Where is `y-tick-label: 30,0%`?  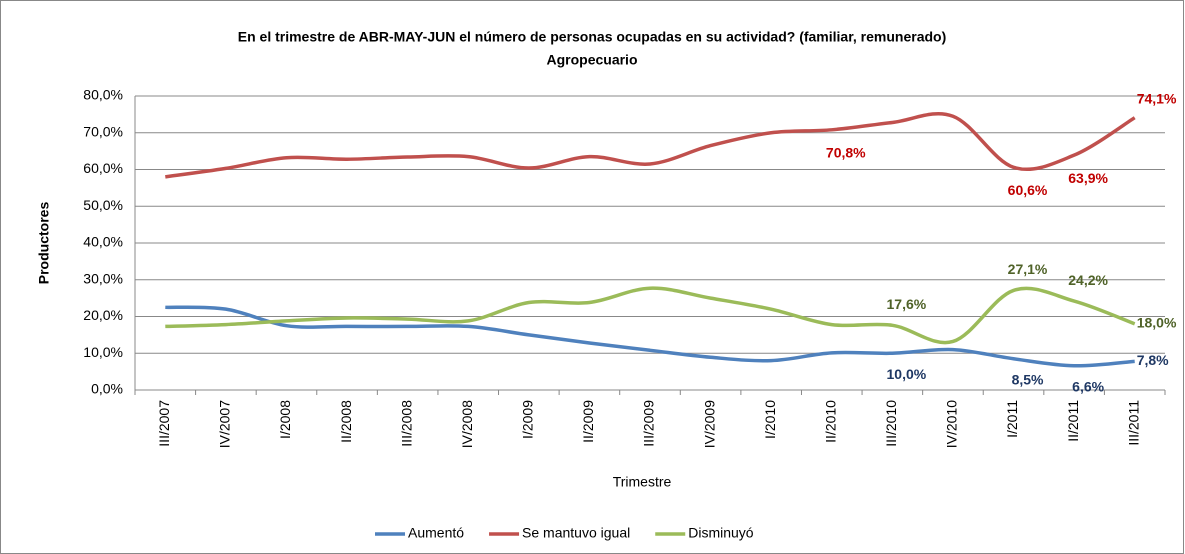 y-tick-label: 30,0% is located at coordinates (103, 278).